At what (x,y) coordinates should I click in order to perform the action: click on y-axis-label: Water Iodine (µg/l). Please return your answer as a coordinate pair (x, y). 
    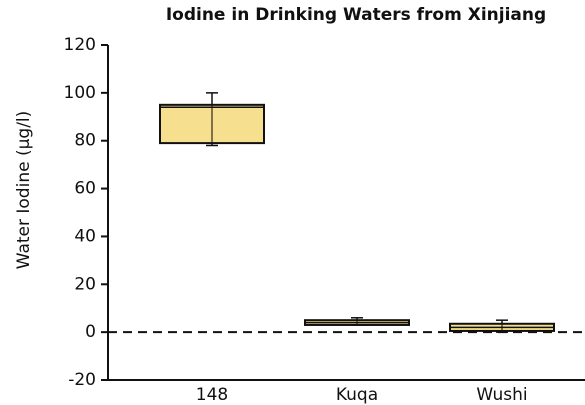
    Looking at the image, I should click on (24, 190).